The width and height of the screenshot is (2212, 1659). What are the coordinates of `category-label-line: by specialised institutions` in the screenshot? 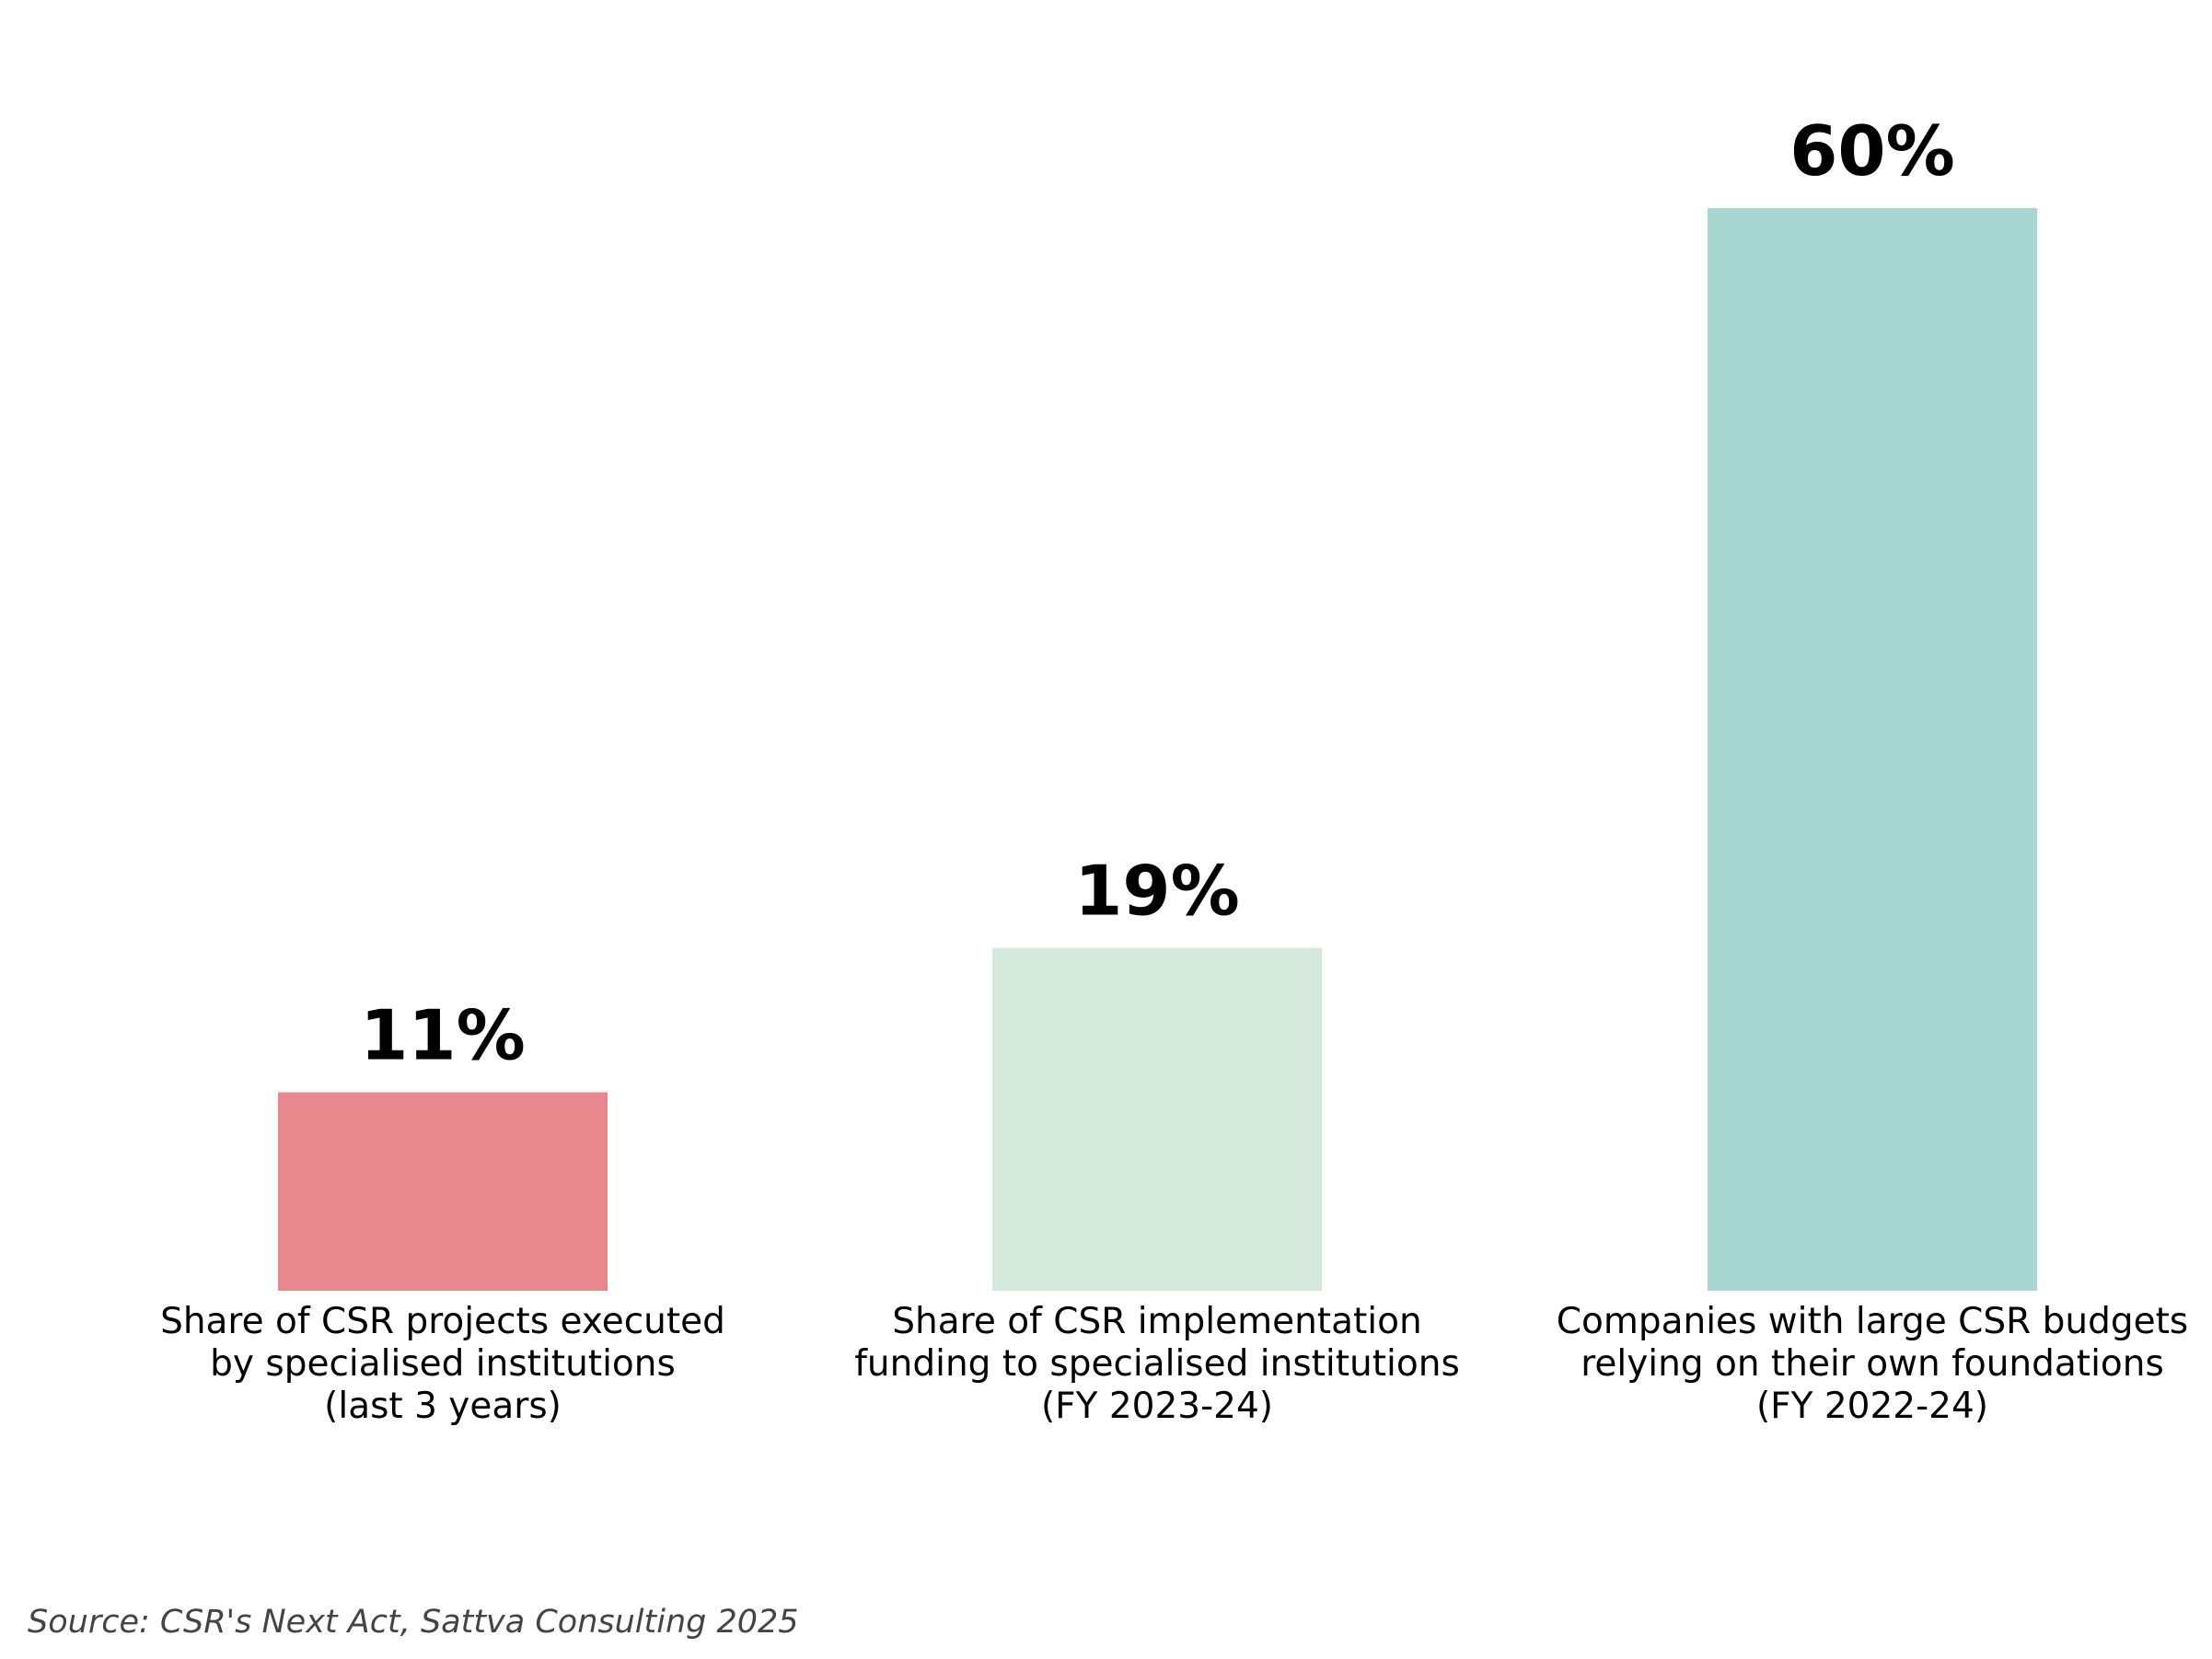 It's located at (443, 1364).